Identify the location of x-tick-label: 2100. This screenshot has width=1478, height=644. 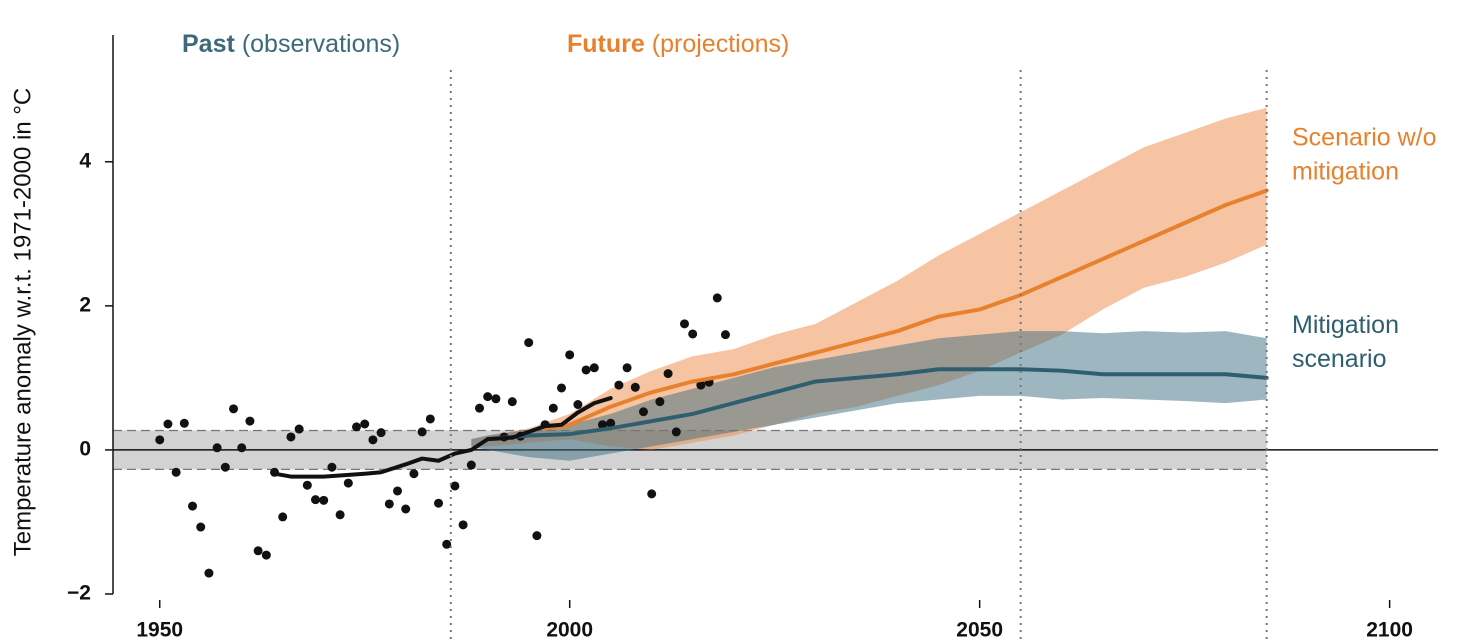
(1389, 630).